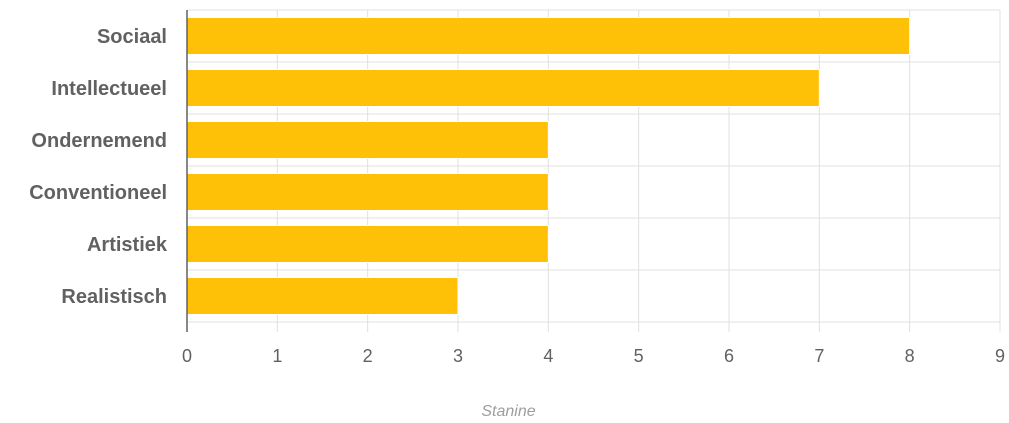 Image resolution: width=1009 pixels, height=423 pixels. What do you see at coordinates (109, 89) in the screenshot?
I see `category-label: Intellectueel` at bounding box center [109, 89].